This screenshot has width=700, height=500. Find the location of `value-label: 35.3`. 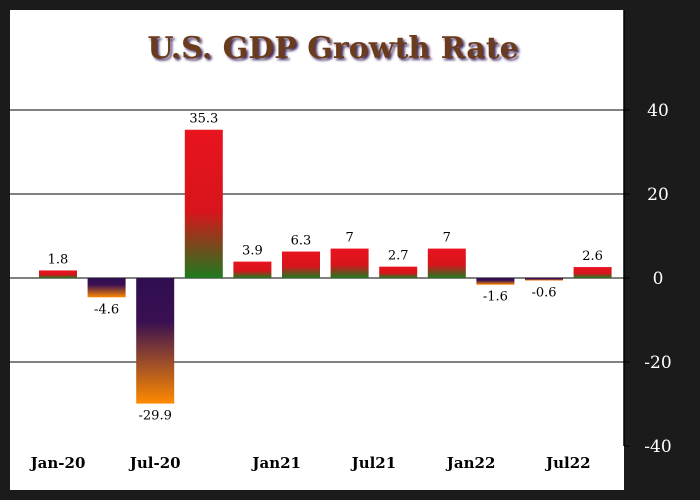

value-label: 35.3 is located at coordinates (203, 119).